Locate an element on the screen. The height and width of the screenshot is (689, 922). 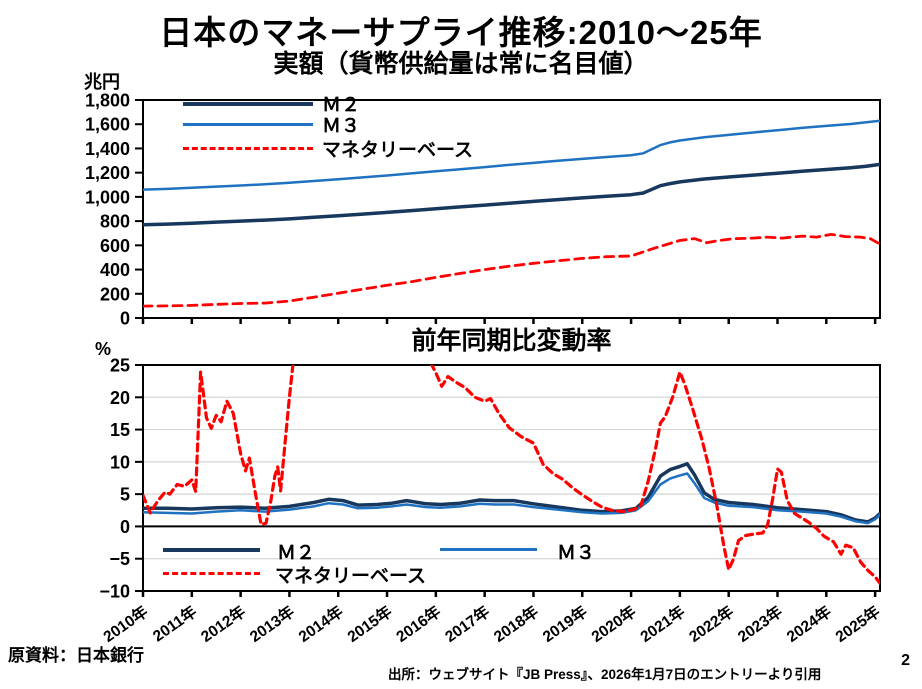
x-tick-label: 2017年 is located at coordinates (467, 623).